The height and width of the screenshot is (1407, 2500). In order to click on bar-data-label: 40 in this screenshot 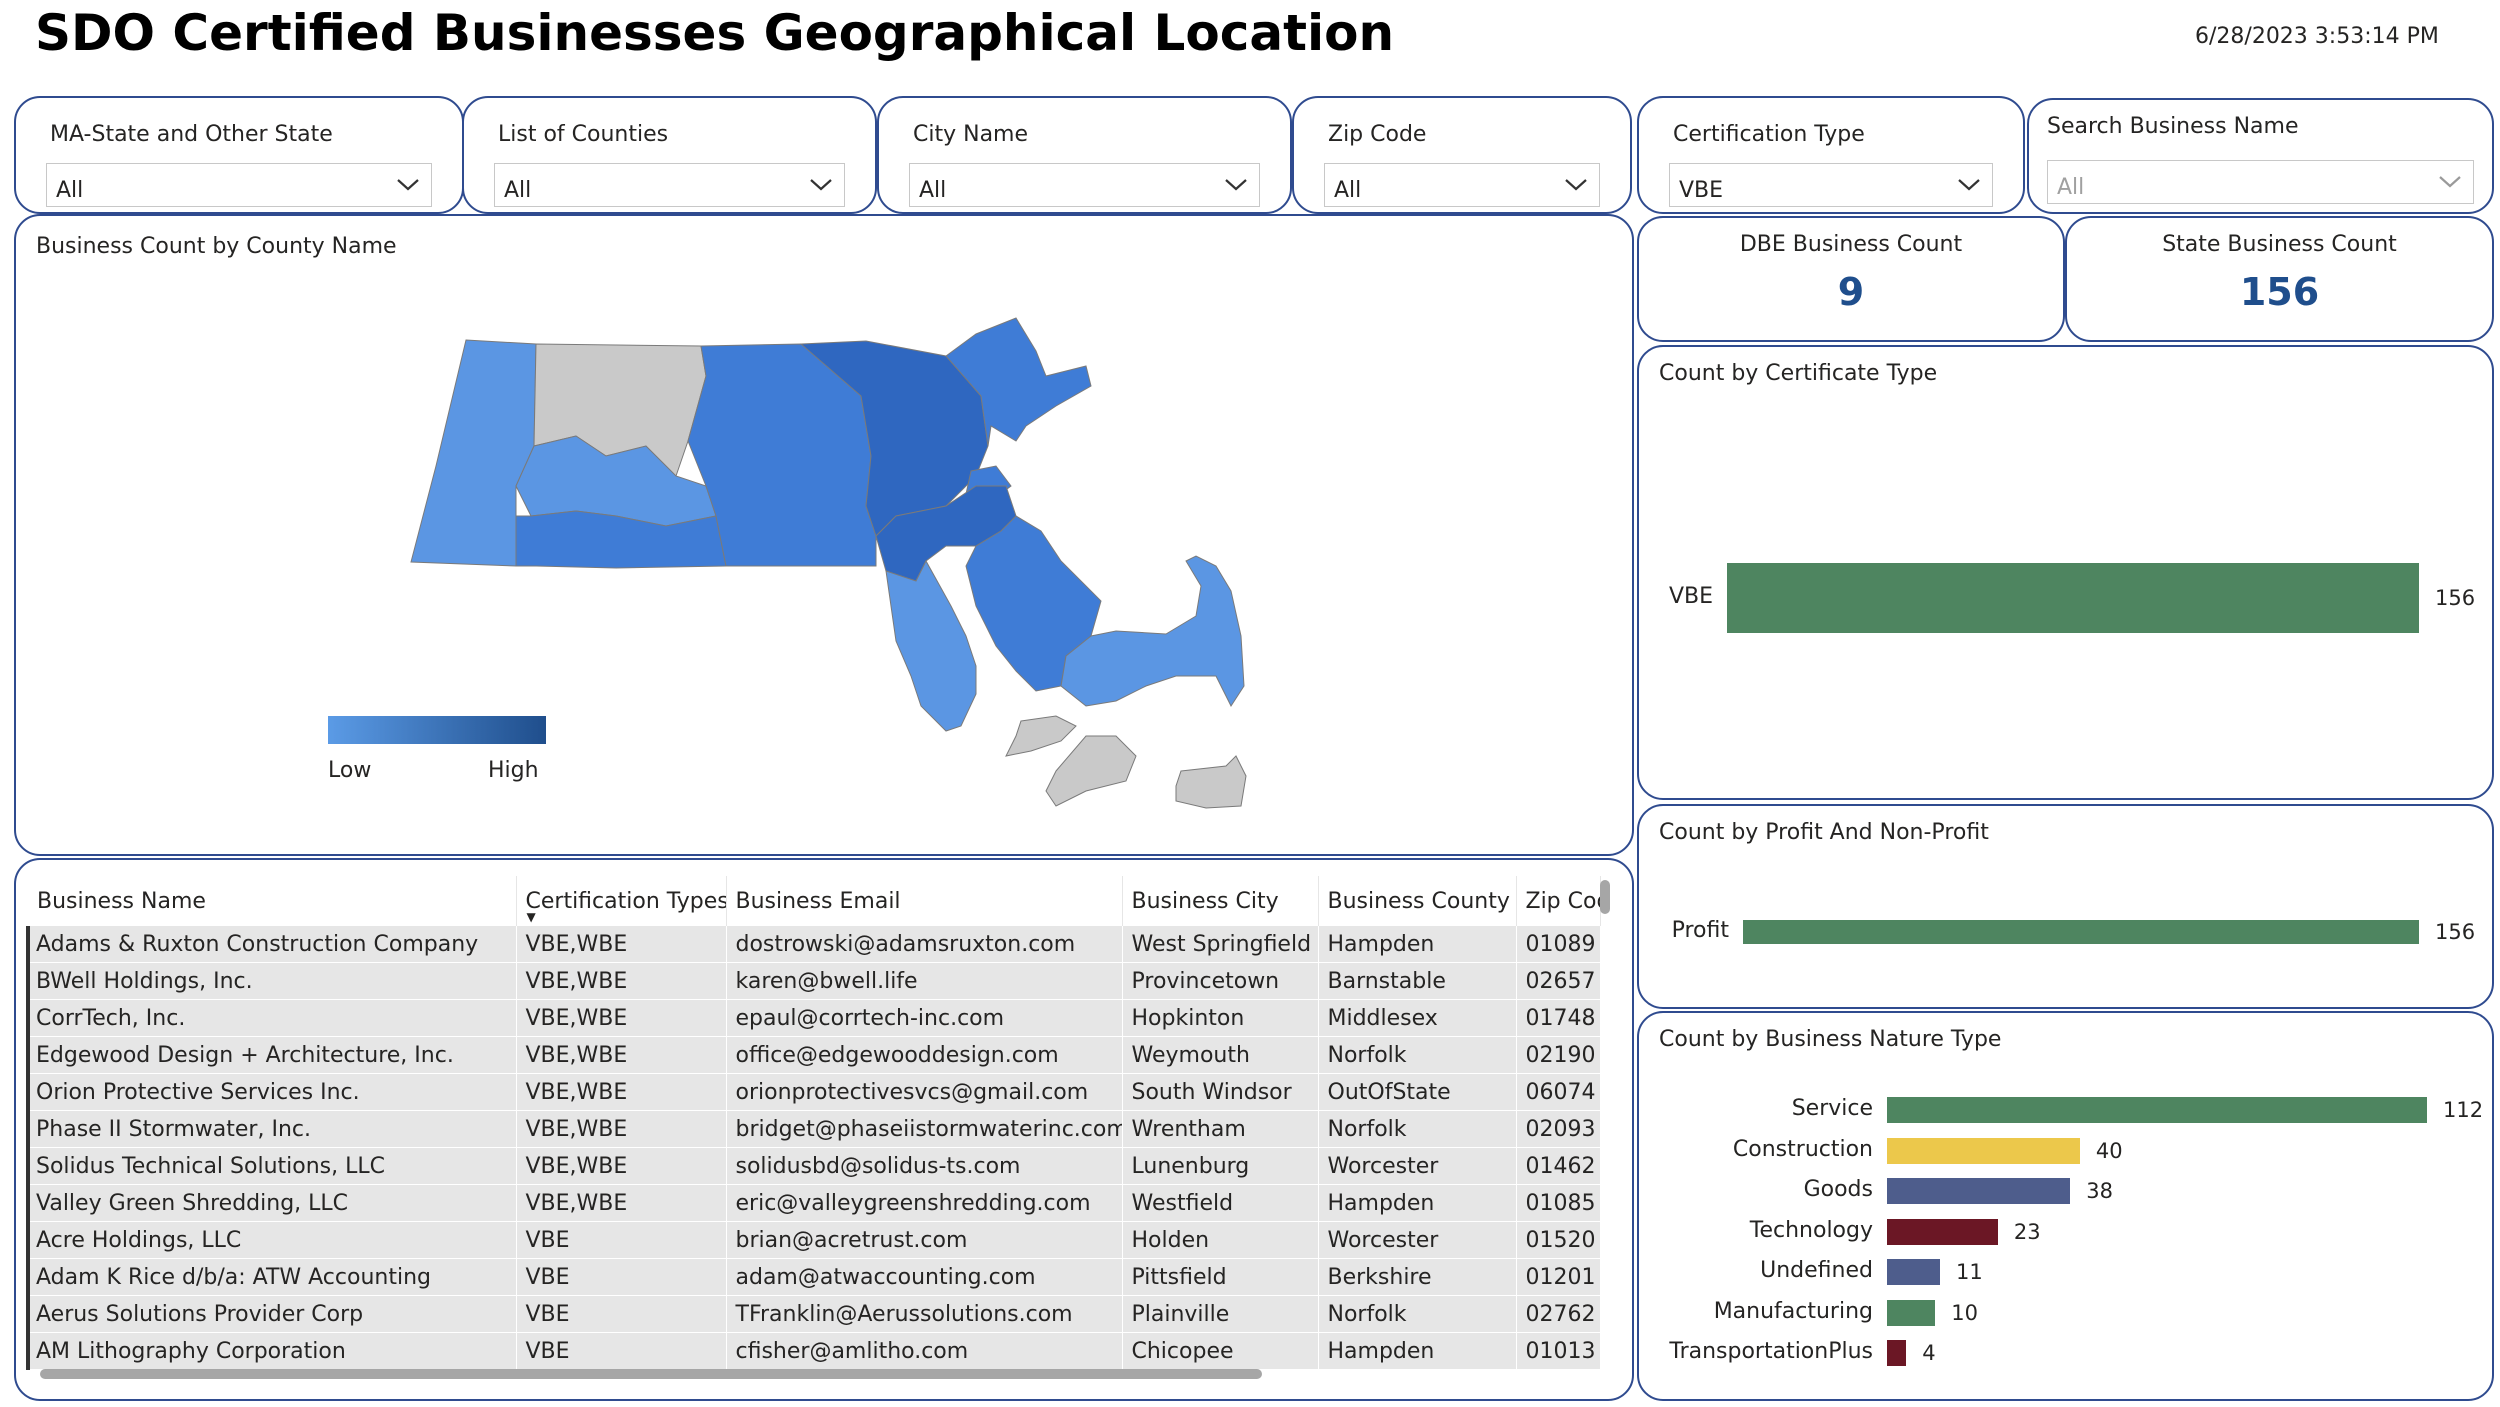, I will do `click(2109, 1150)`.